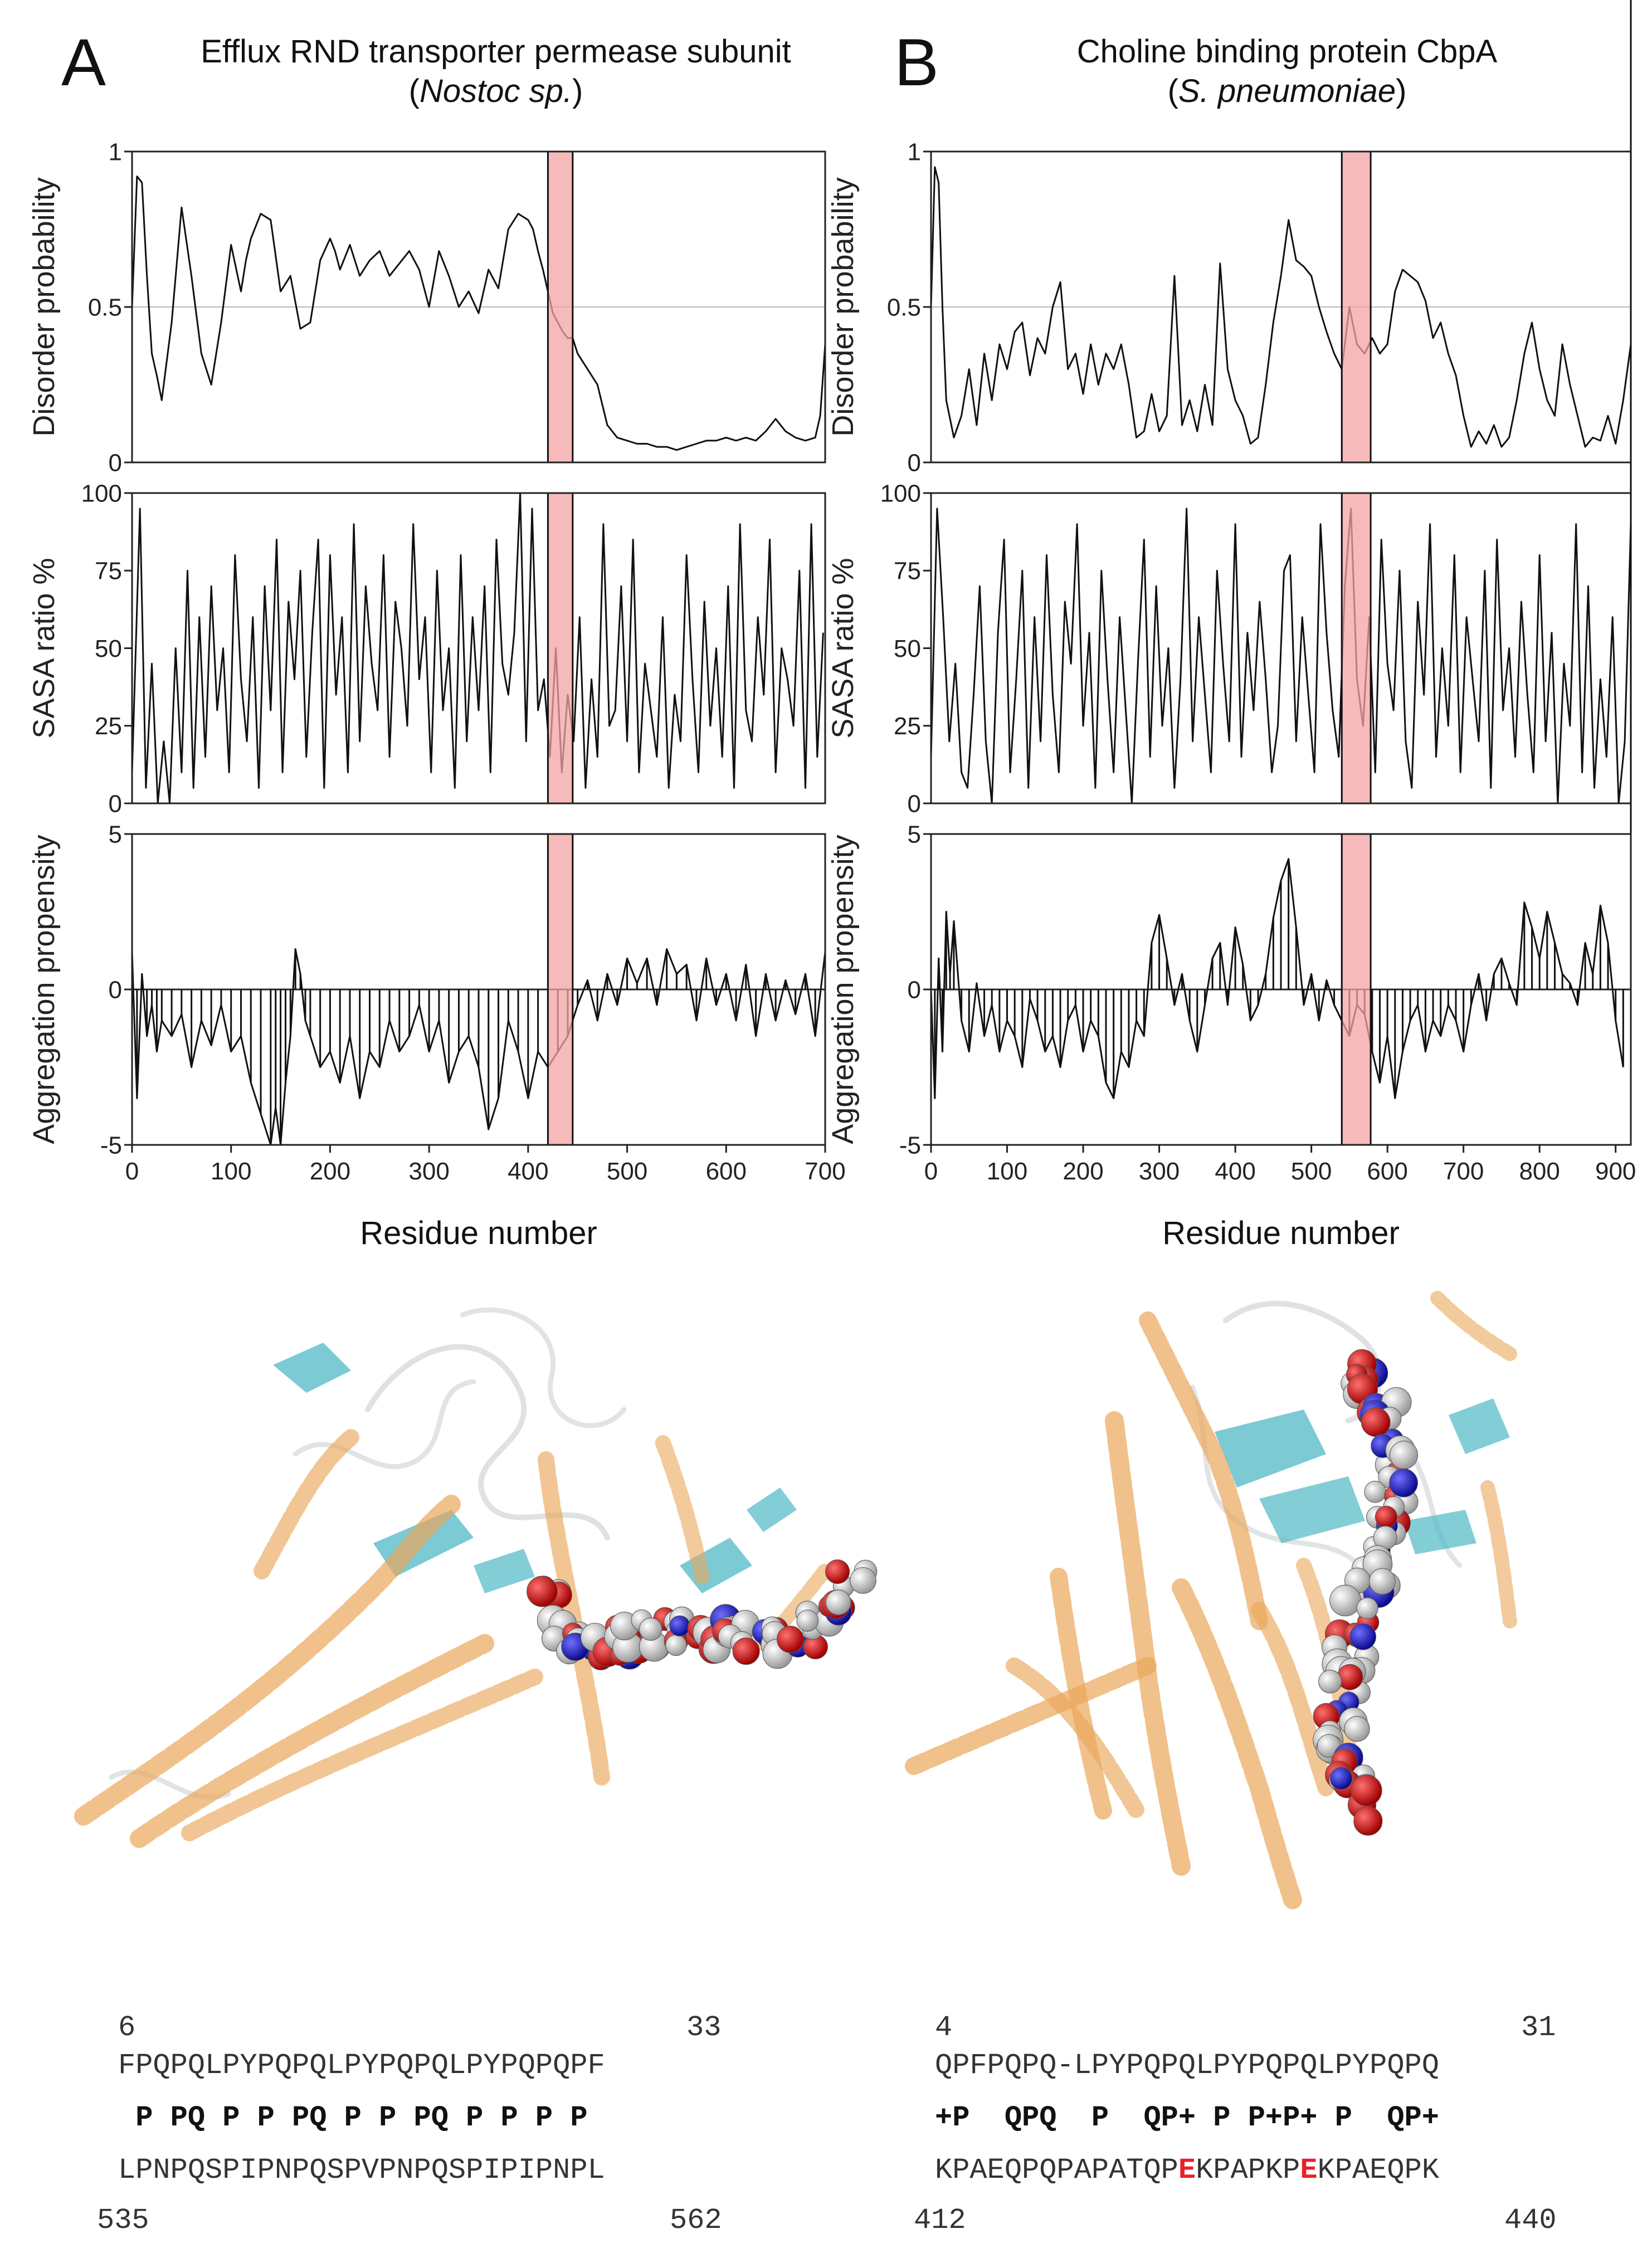 The width and height of the screenshot is (1652, 2258). Describe the element at coordinates (127, 2028) in the screenshot. I see `panel-a-seq-top-start: 6` at that location.